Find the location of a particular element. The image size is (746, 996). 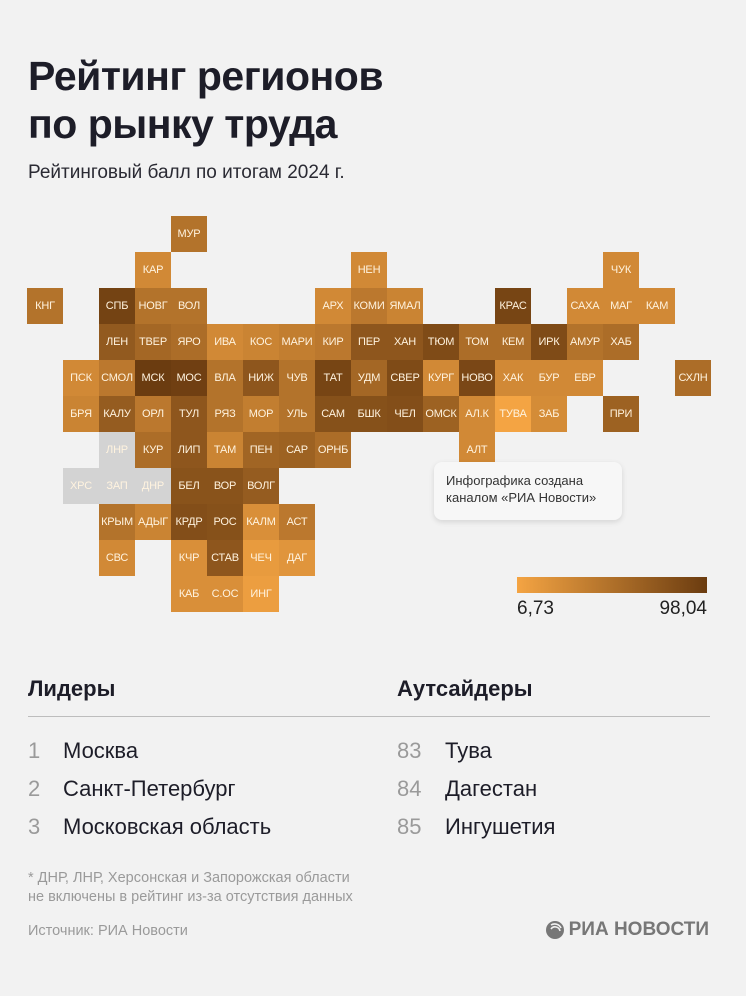

region-tile: МУР is located at coordinates (189, 234).